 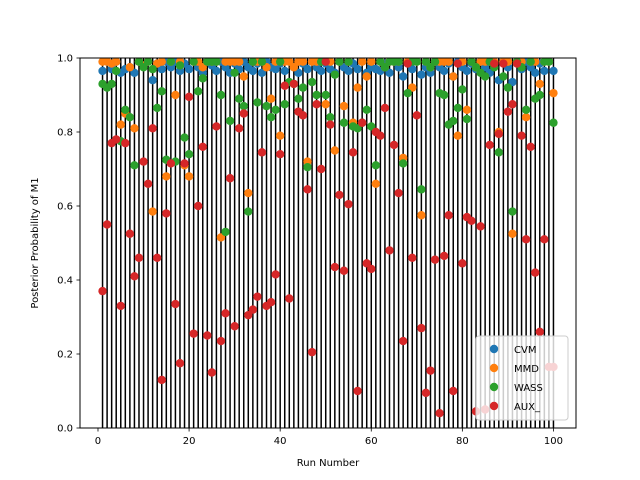 What do you see at coordinates (462, 441) in the screenshot?
I see `x-tick-label: 80` at bounding box center [462, 441].